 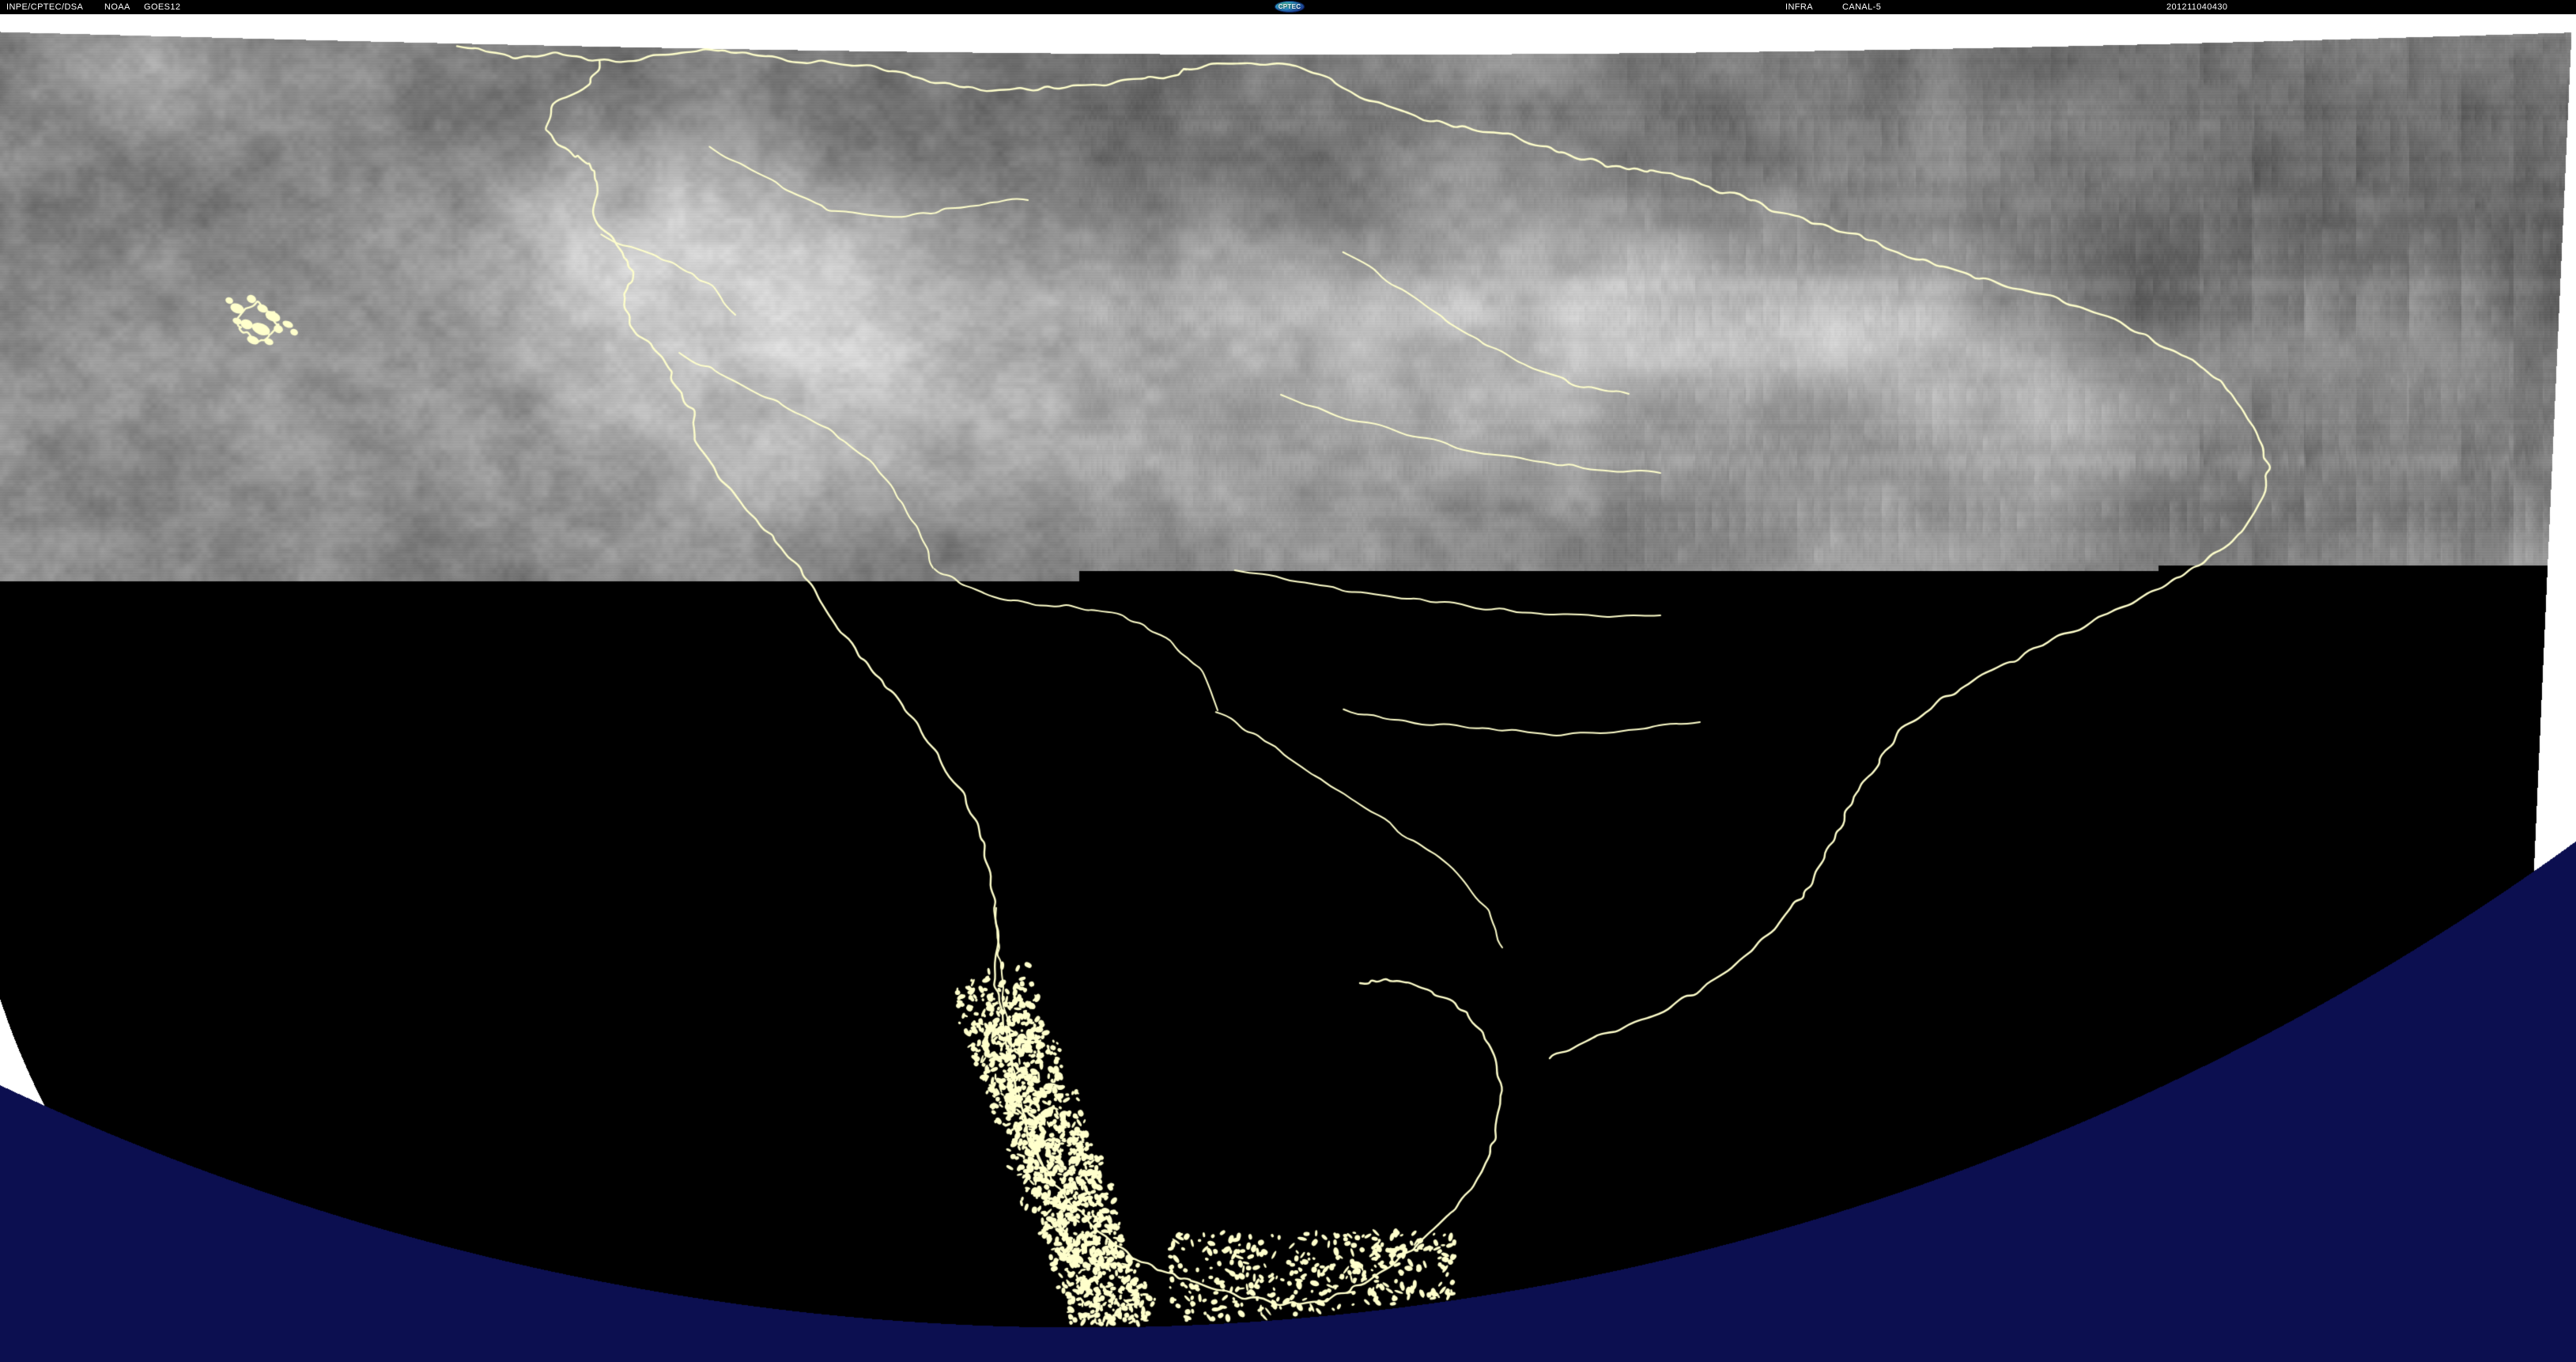 I want to click on cptec-logo: CPTEC, so click(x=1290, y=7).